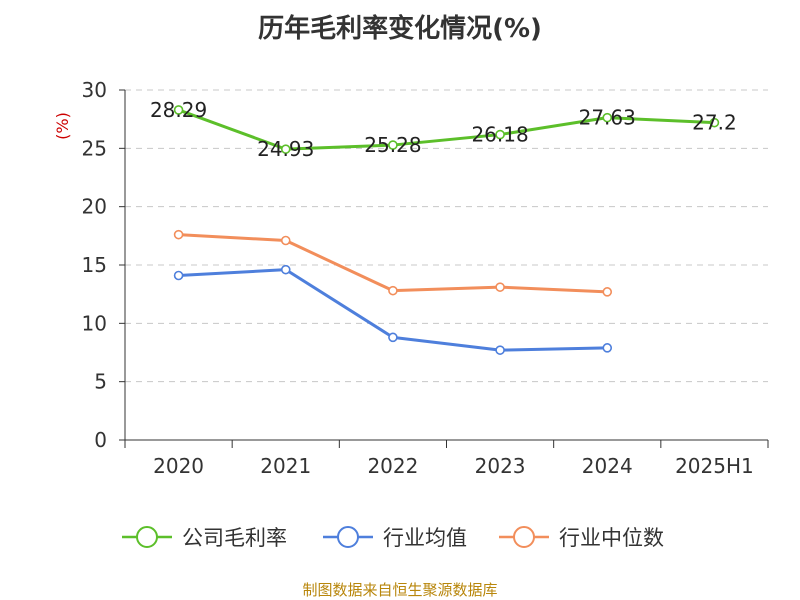  I want to click on x-tick-label: 2020, so click(178, 466).